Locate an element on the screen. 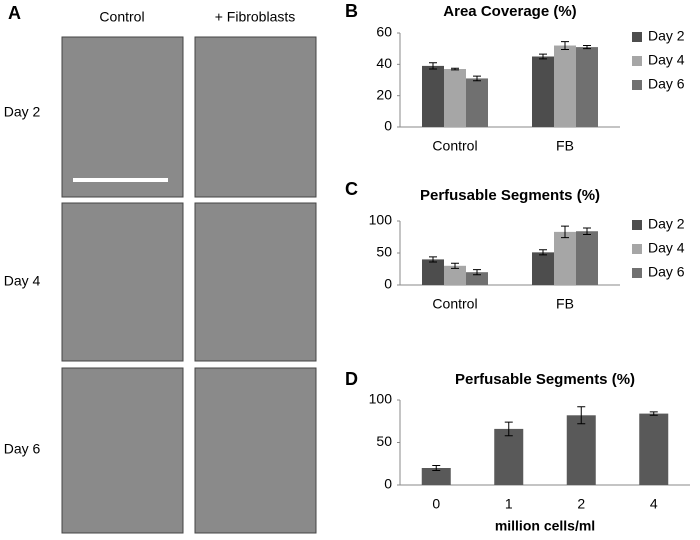 The width and height of the screenshot is (700, 540). y-tick-label: 60 is located at coordinates (384, 32).